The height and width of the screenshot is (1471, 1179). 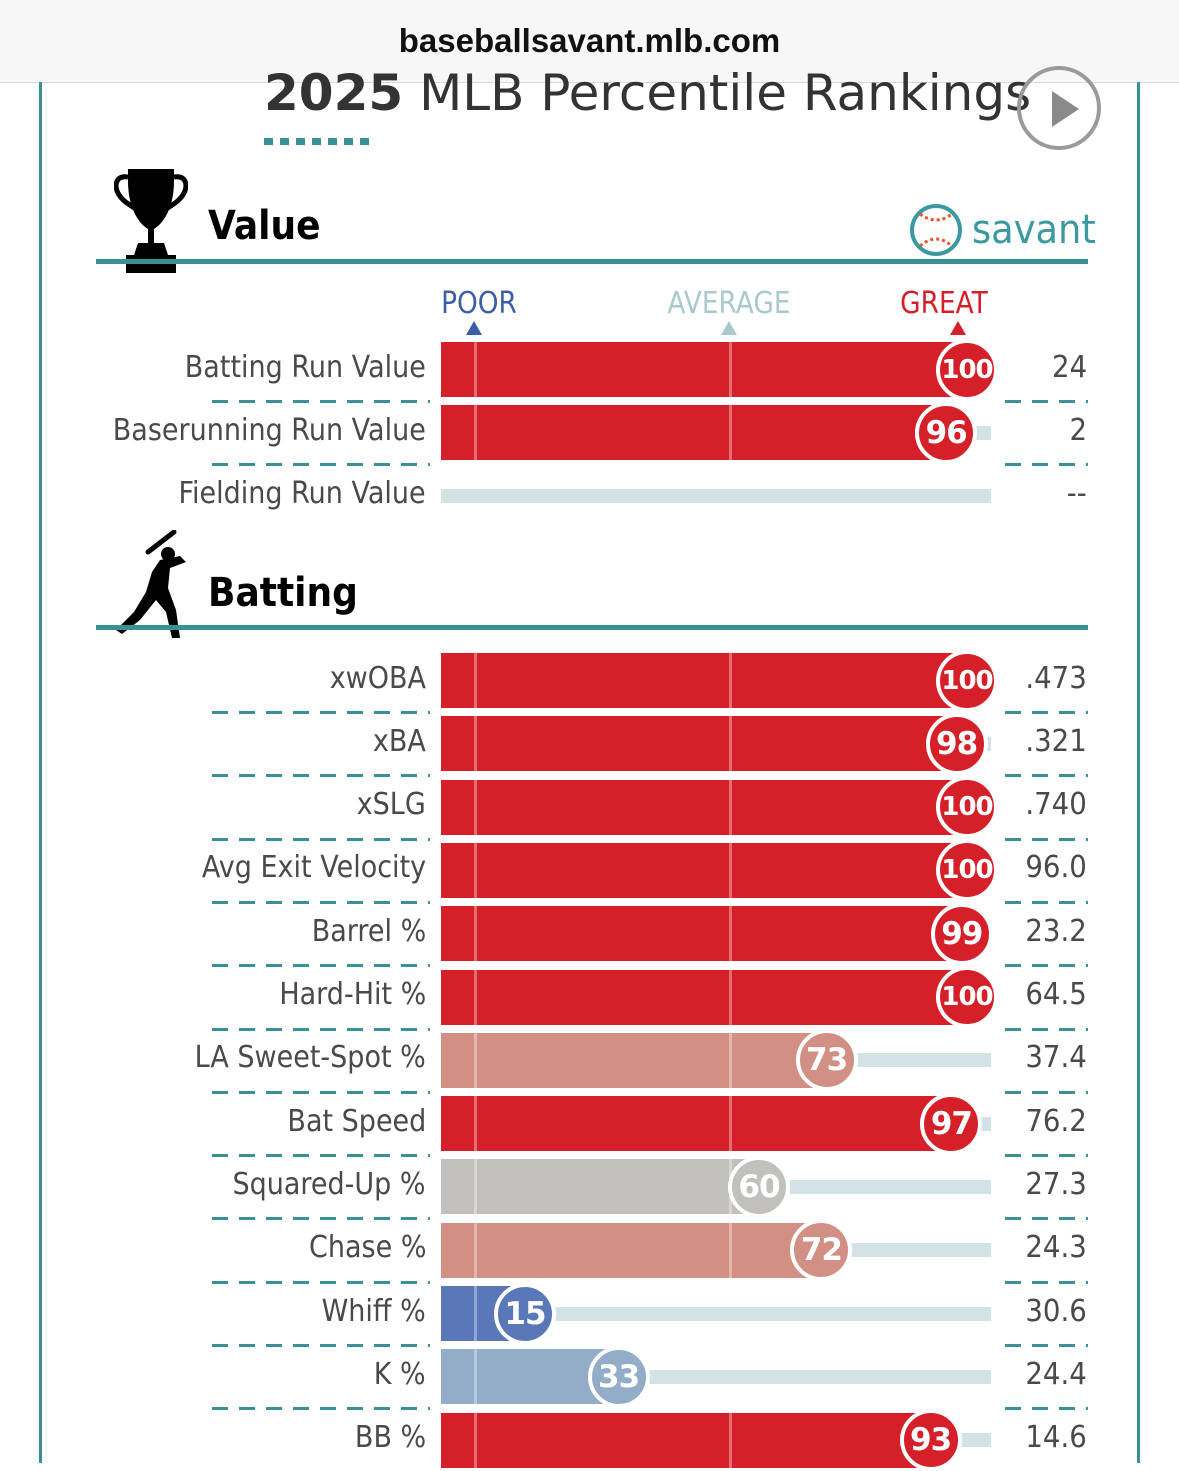 What do you see at coordinates (729, 303) in the screenshot?
I see `scale-label-average: AVERAGE` at bounding box center [729, 303].